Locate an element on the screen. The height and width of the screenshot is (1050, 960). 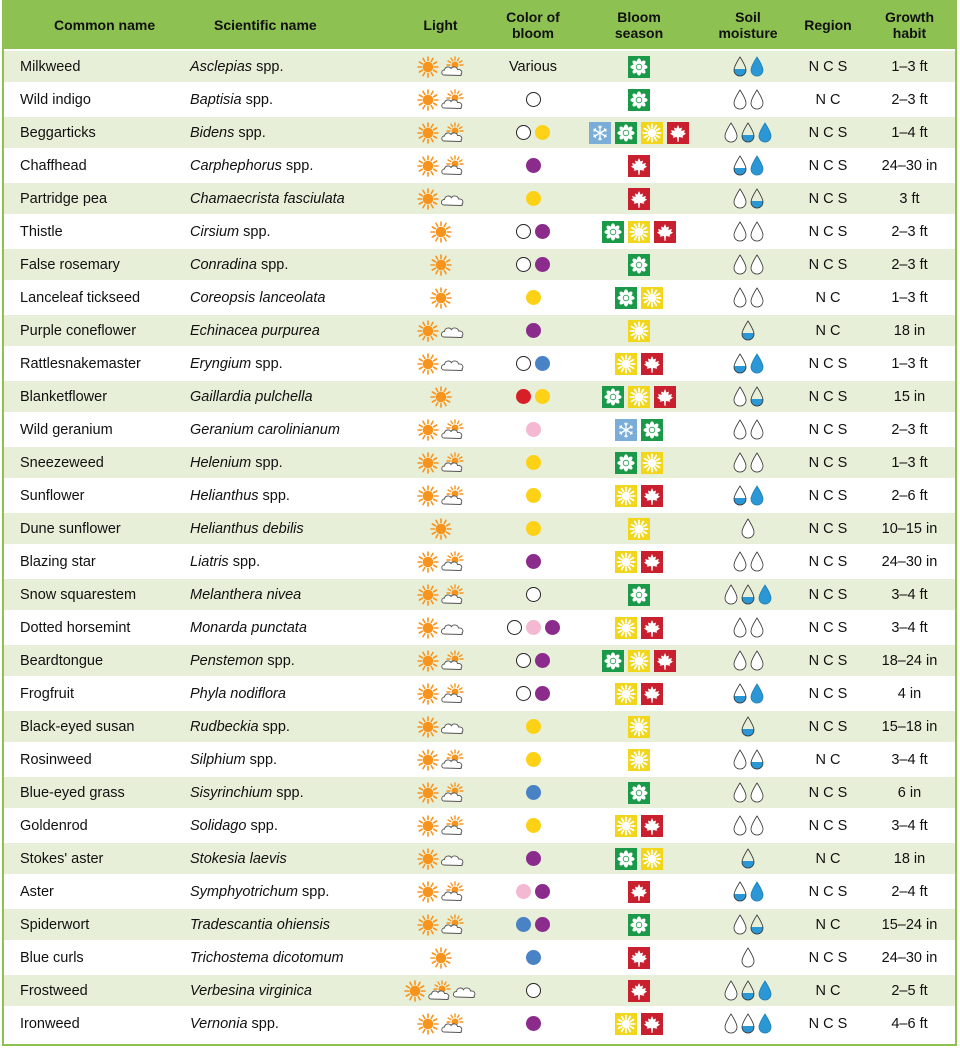
common-name-cell: Blazing star is located at coordinates (94, 561).